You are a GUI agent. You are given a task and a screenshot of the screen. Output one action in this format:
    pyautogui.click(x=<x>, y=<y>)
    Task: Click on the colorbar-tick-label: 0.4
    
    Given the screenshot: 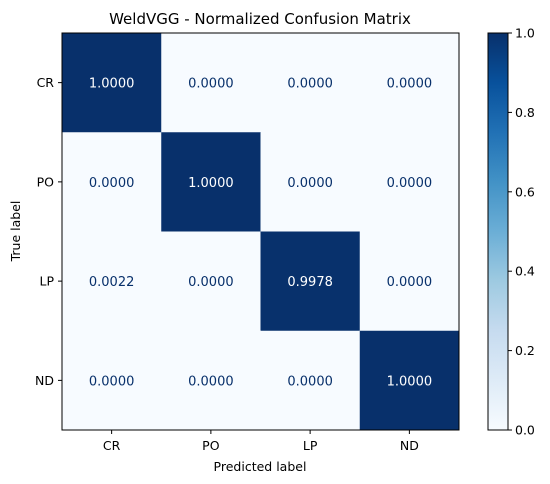 What is the action you would take?
    pyautogui.click(x=525, y=271)
    